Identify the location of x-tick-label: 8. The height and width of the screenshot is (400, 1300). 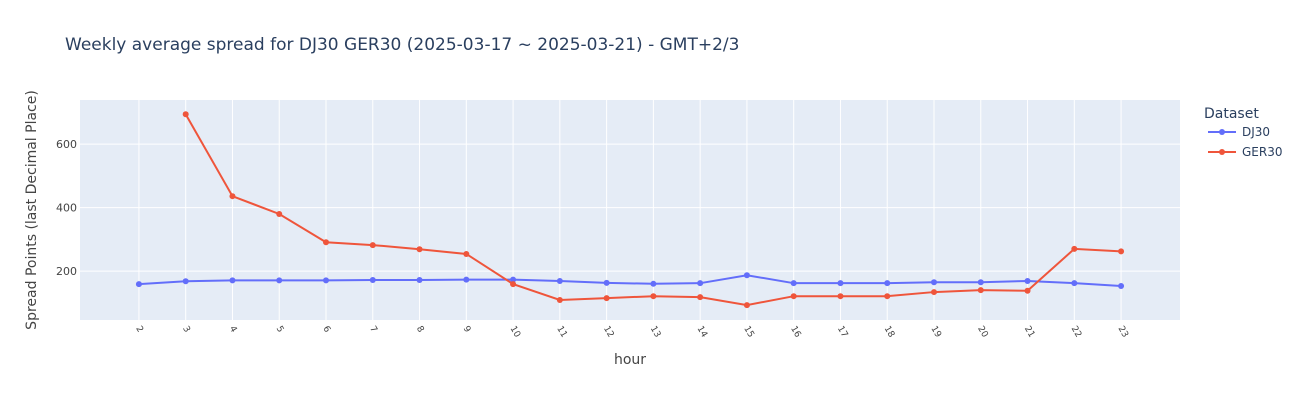
(420, 330).